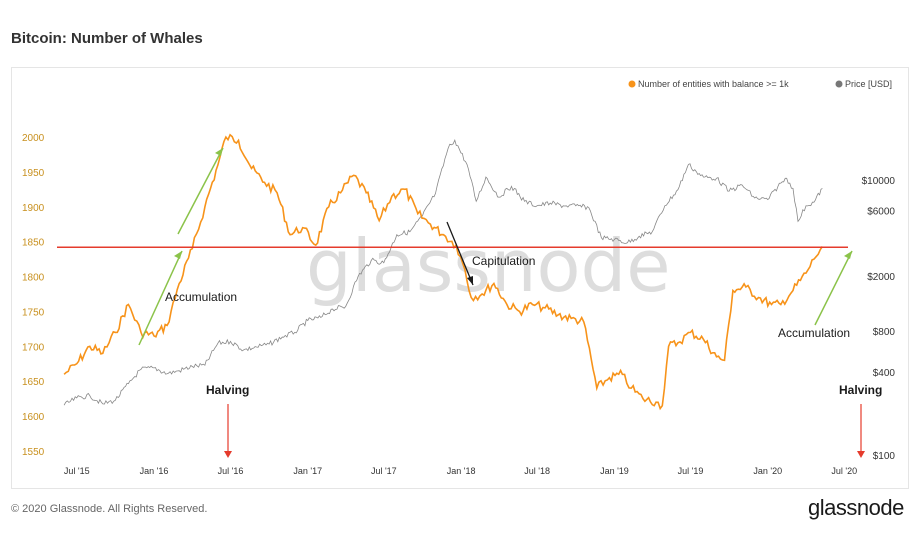  I want to click on x-tick-label: Jul '20, so click(844, 471).